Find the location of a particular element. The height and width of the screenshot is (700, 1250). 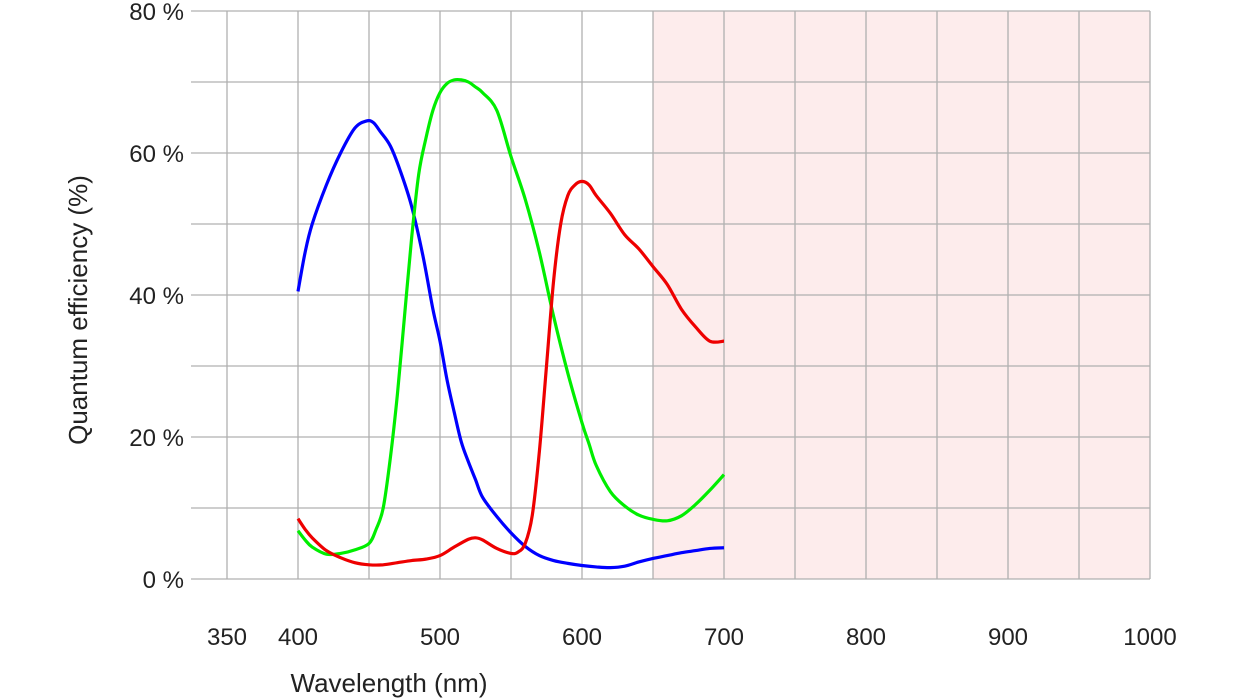

x-tick-label: 350 is located at coordinates (227, 637).